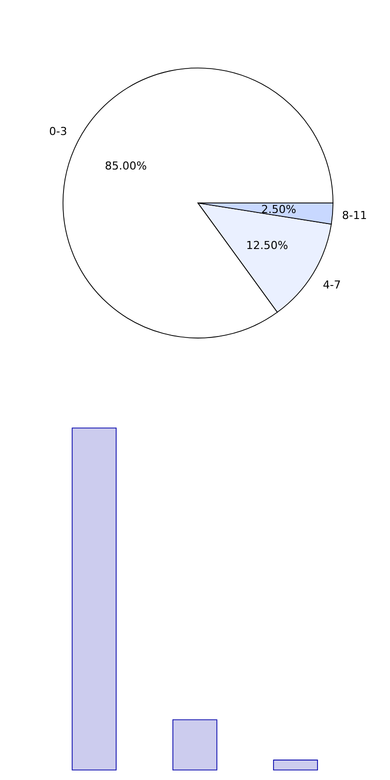 Image resolution: width=390 pixels, height=780 pixels. What do you see at coordinates (354, 215) in the screenshot?
I see `slice-label: 8-11` at bounding box center [354, 215].